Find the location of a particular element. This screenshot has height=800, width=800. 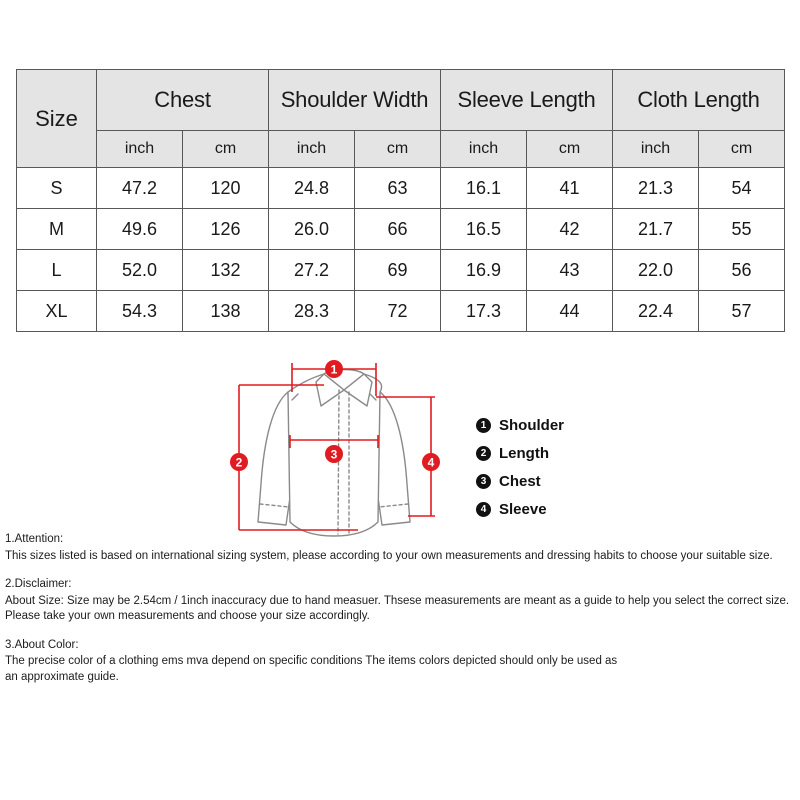

column-header-shoulder-width: Shoulder Width is located at coordinates (355, 100).